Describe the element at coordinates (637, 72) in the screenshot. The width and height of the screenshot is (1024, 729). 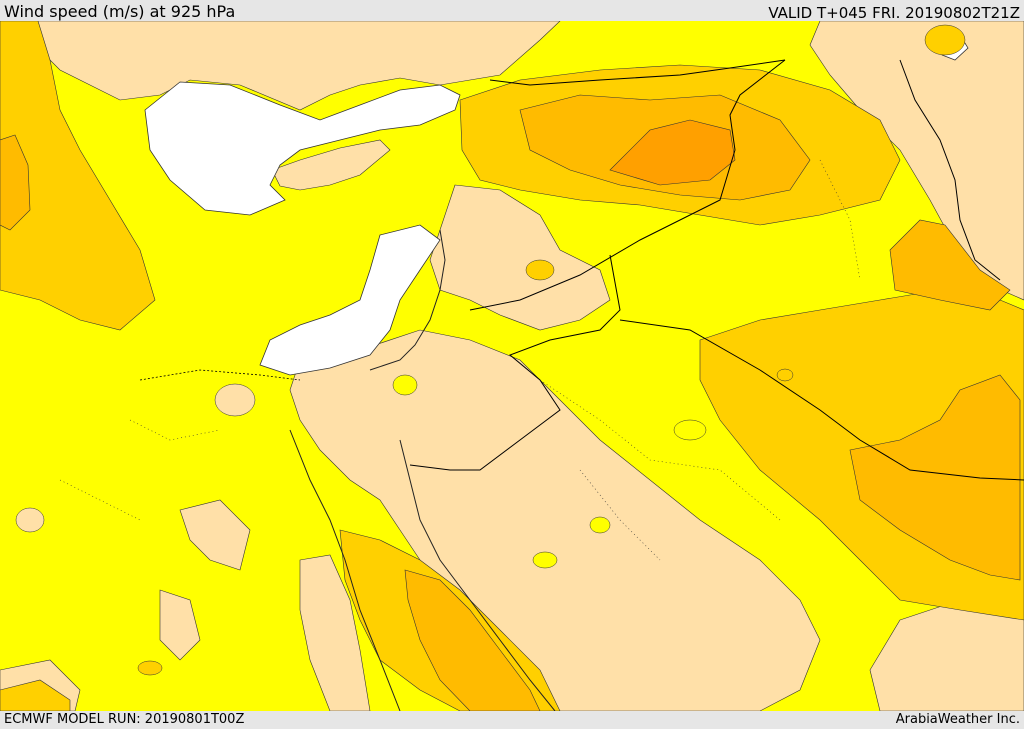
I see `border-turkey-syria` at that location.